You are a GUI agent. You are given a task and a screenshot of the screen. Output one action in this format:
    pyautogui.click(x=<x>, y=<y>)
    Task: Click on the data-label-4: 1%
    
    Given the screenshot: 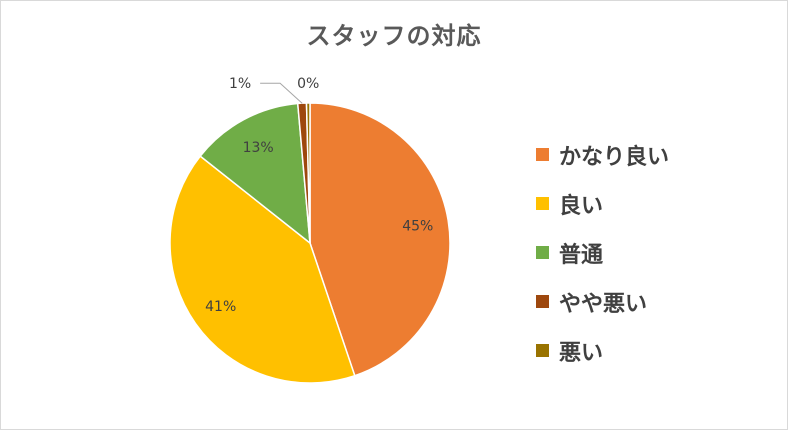 What is the action you would take?
    pyautogui.click(x=240, y=84)
    